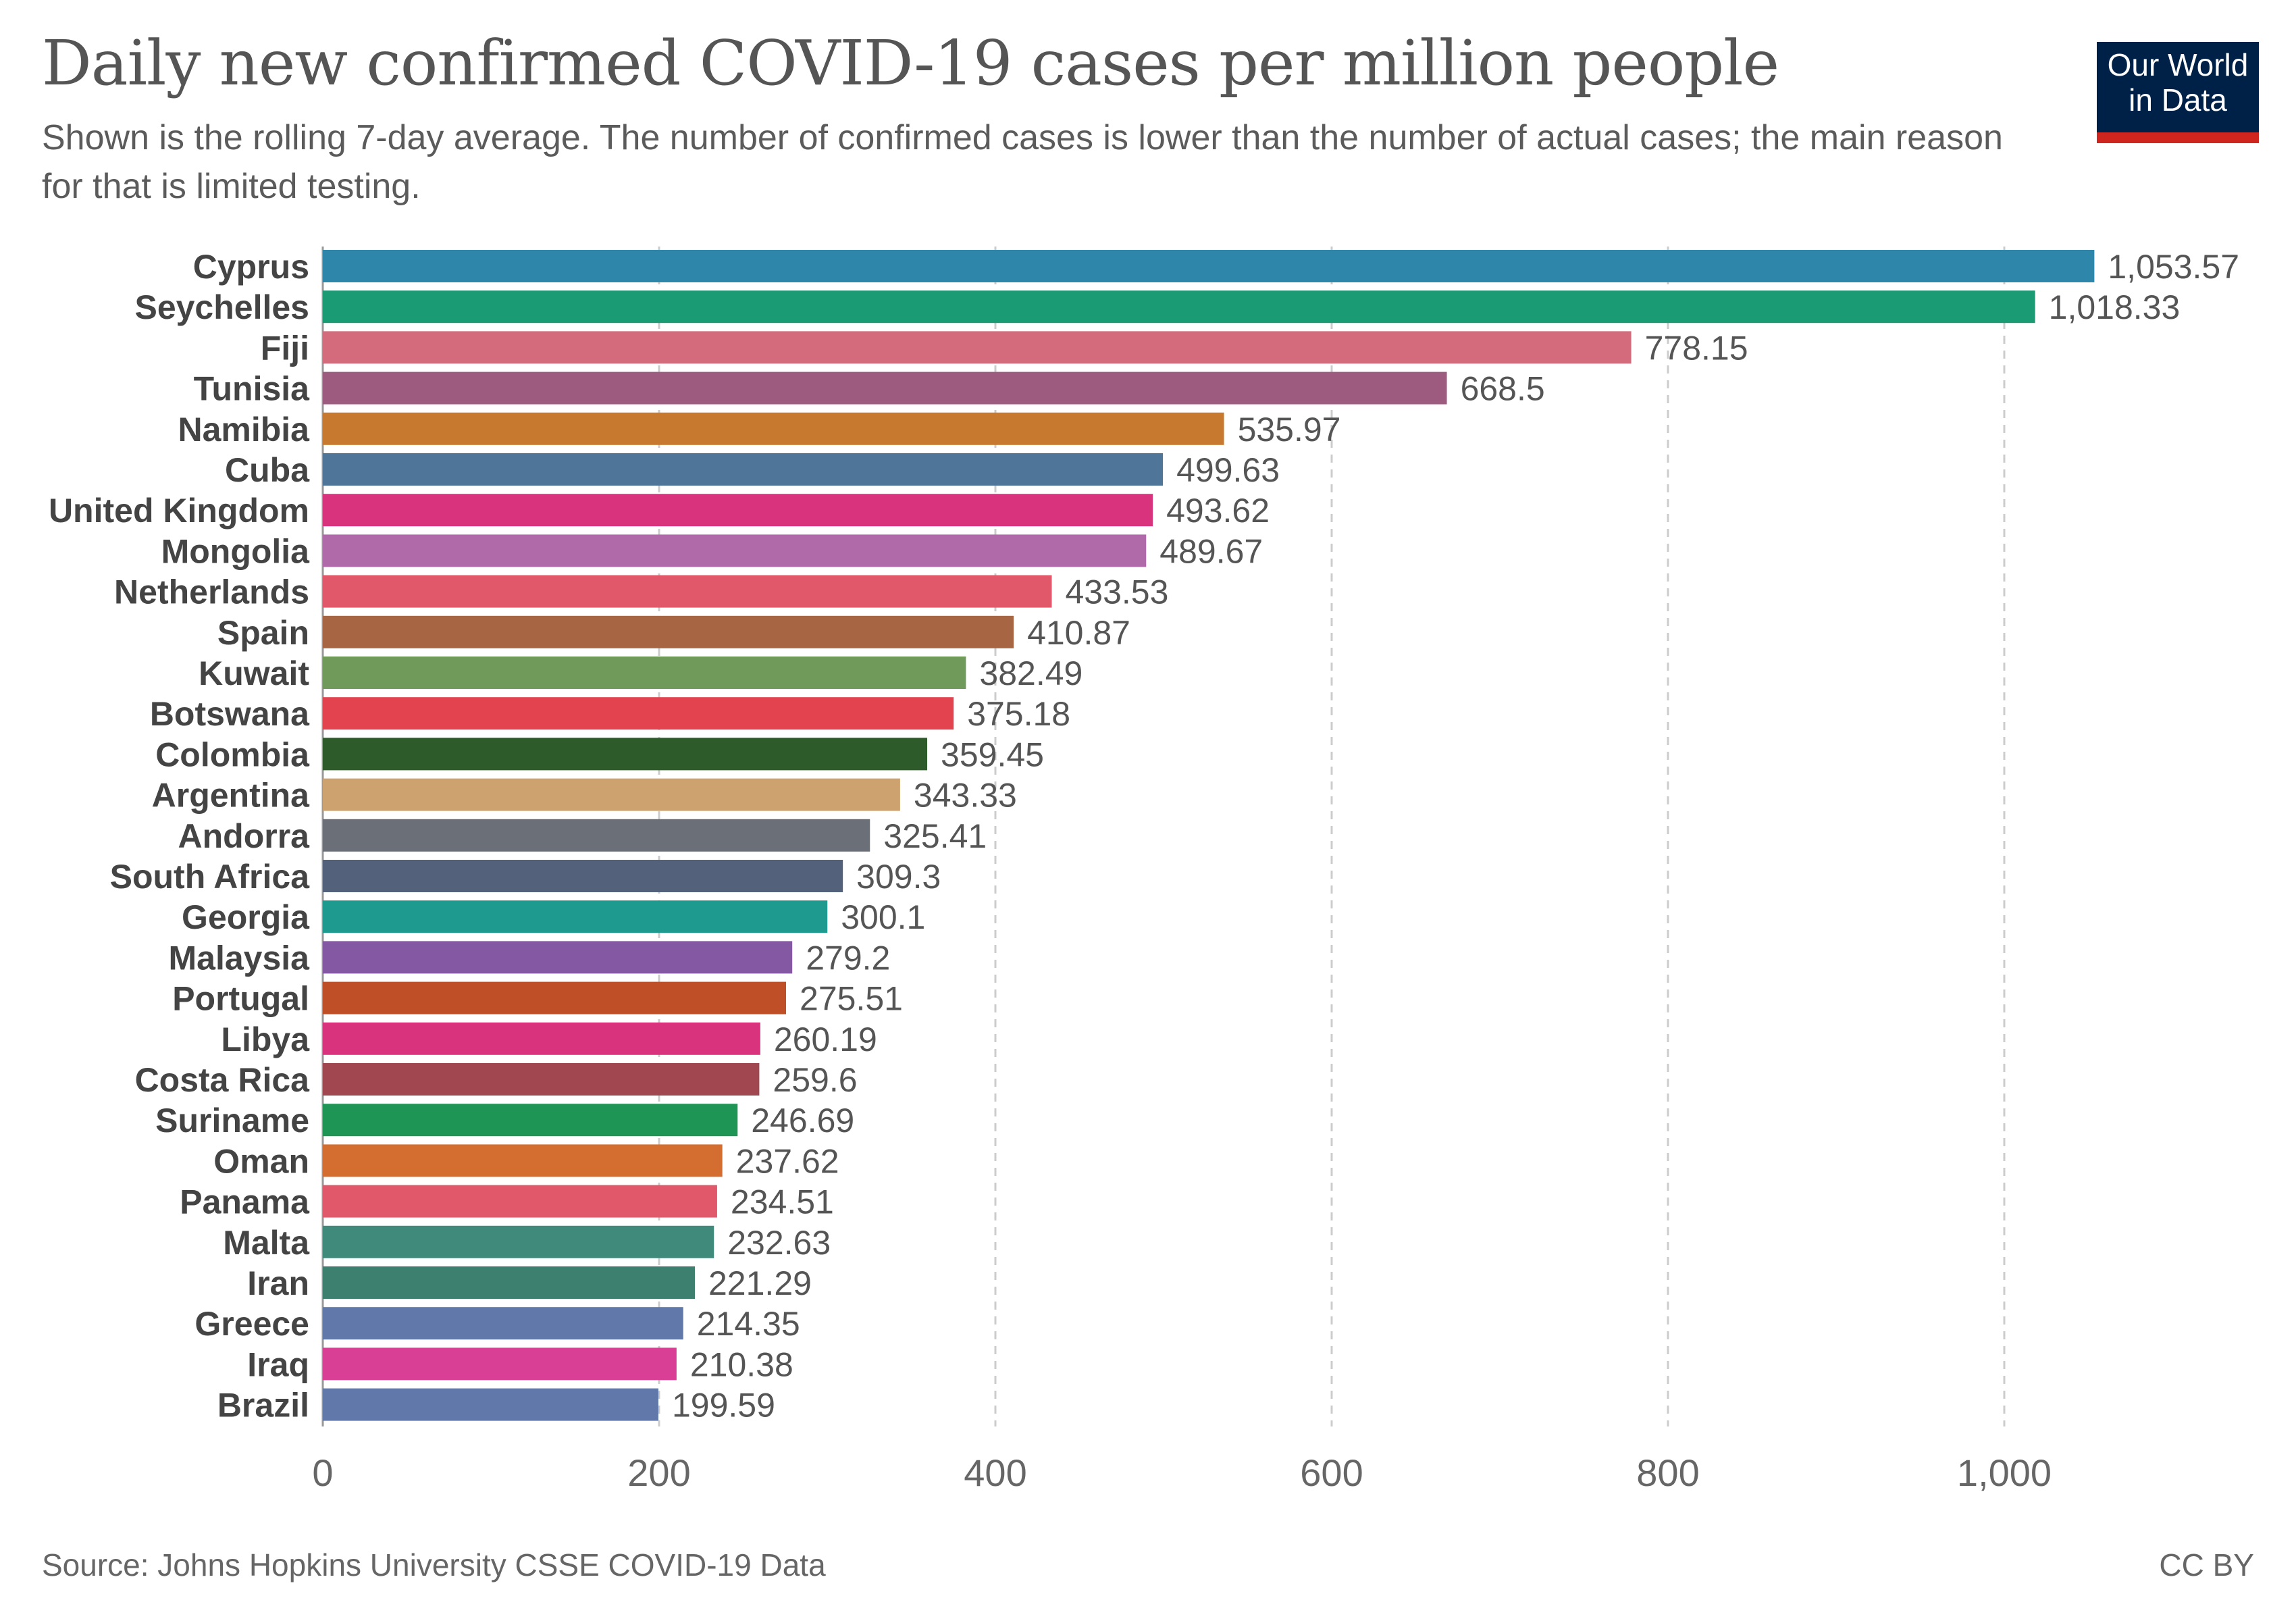 Image resolution: width=2296 pixels, height=1621 pixels. I want to click on category-label: Seychelles, so click(221, 307).